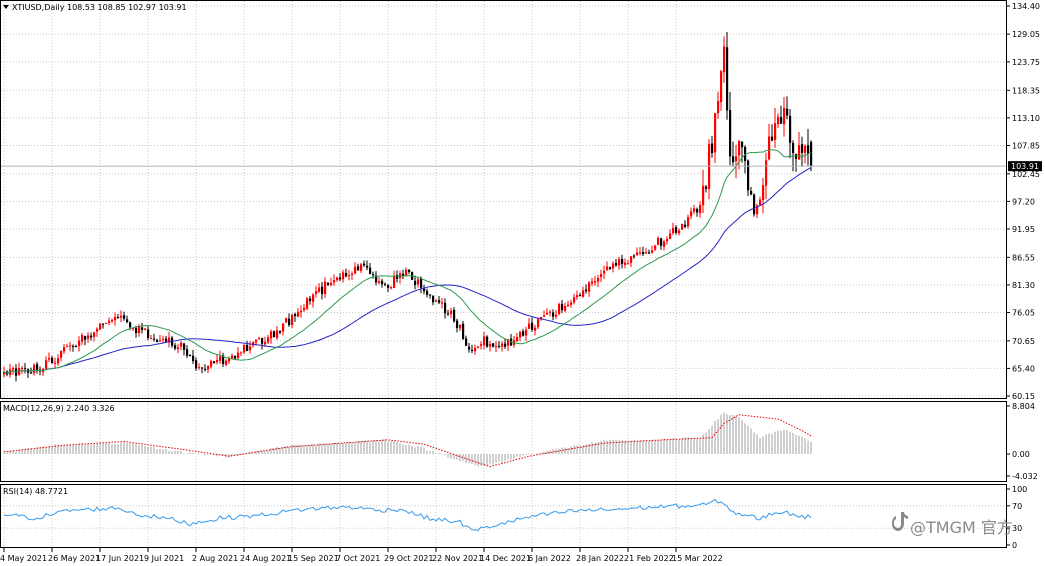  Describe the element at coordinates (1023, 285) in the screenshot. I see `price-tick-label: 81.30` at that location.